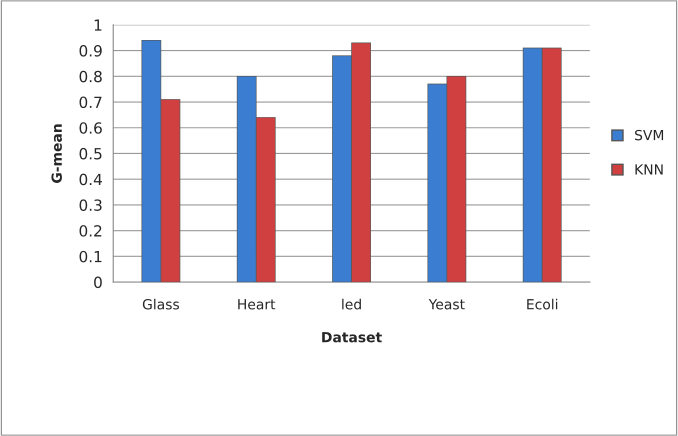  Describe the element at coordinates (352, 337) in the screenshot. I see `x-axis-title: Dataset` at that location.